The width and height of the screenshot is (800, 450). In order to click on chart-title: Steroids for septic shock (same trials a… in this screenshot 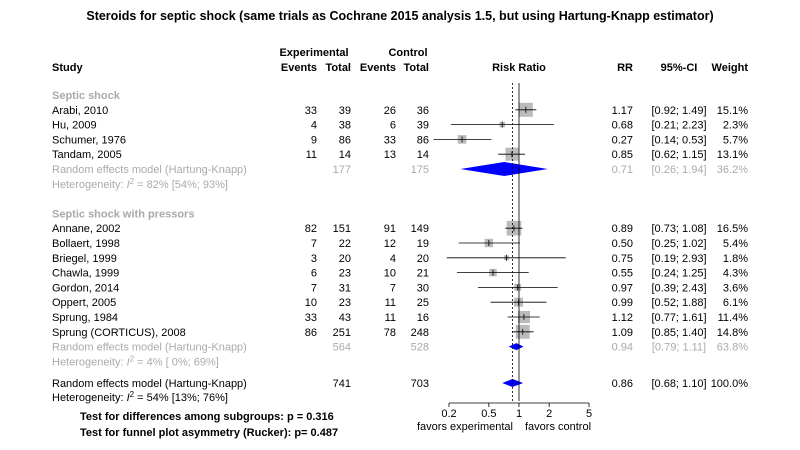, I will do `click(399, 16)`.